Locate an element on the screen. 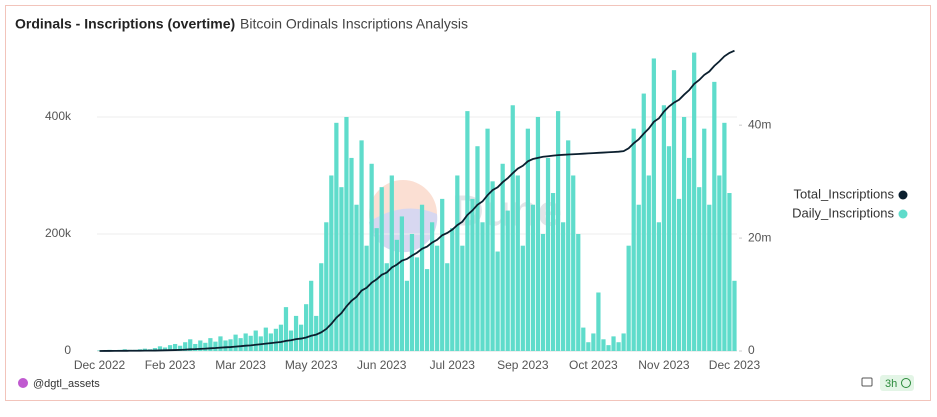 This screenshot has width=937, height=417. legend-label: Total_Inscriptions is located at coordinates (844, 193).